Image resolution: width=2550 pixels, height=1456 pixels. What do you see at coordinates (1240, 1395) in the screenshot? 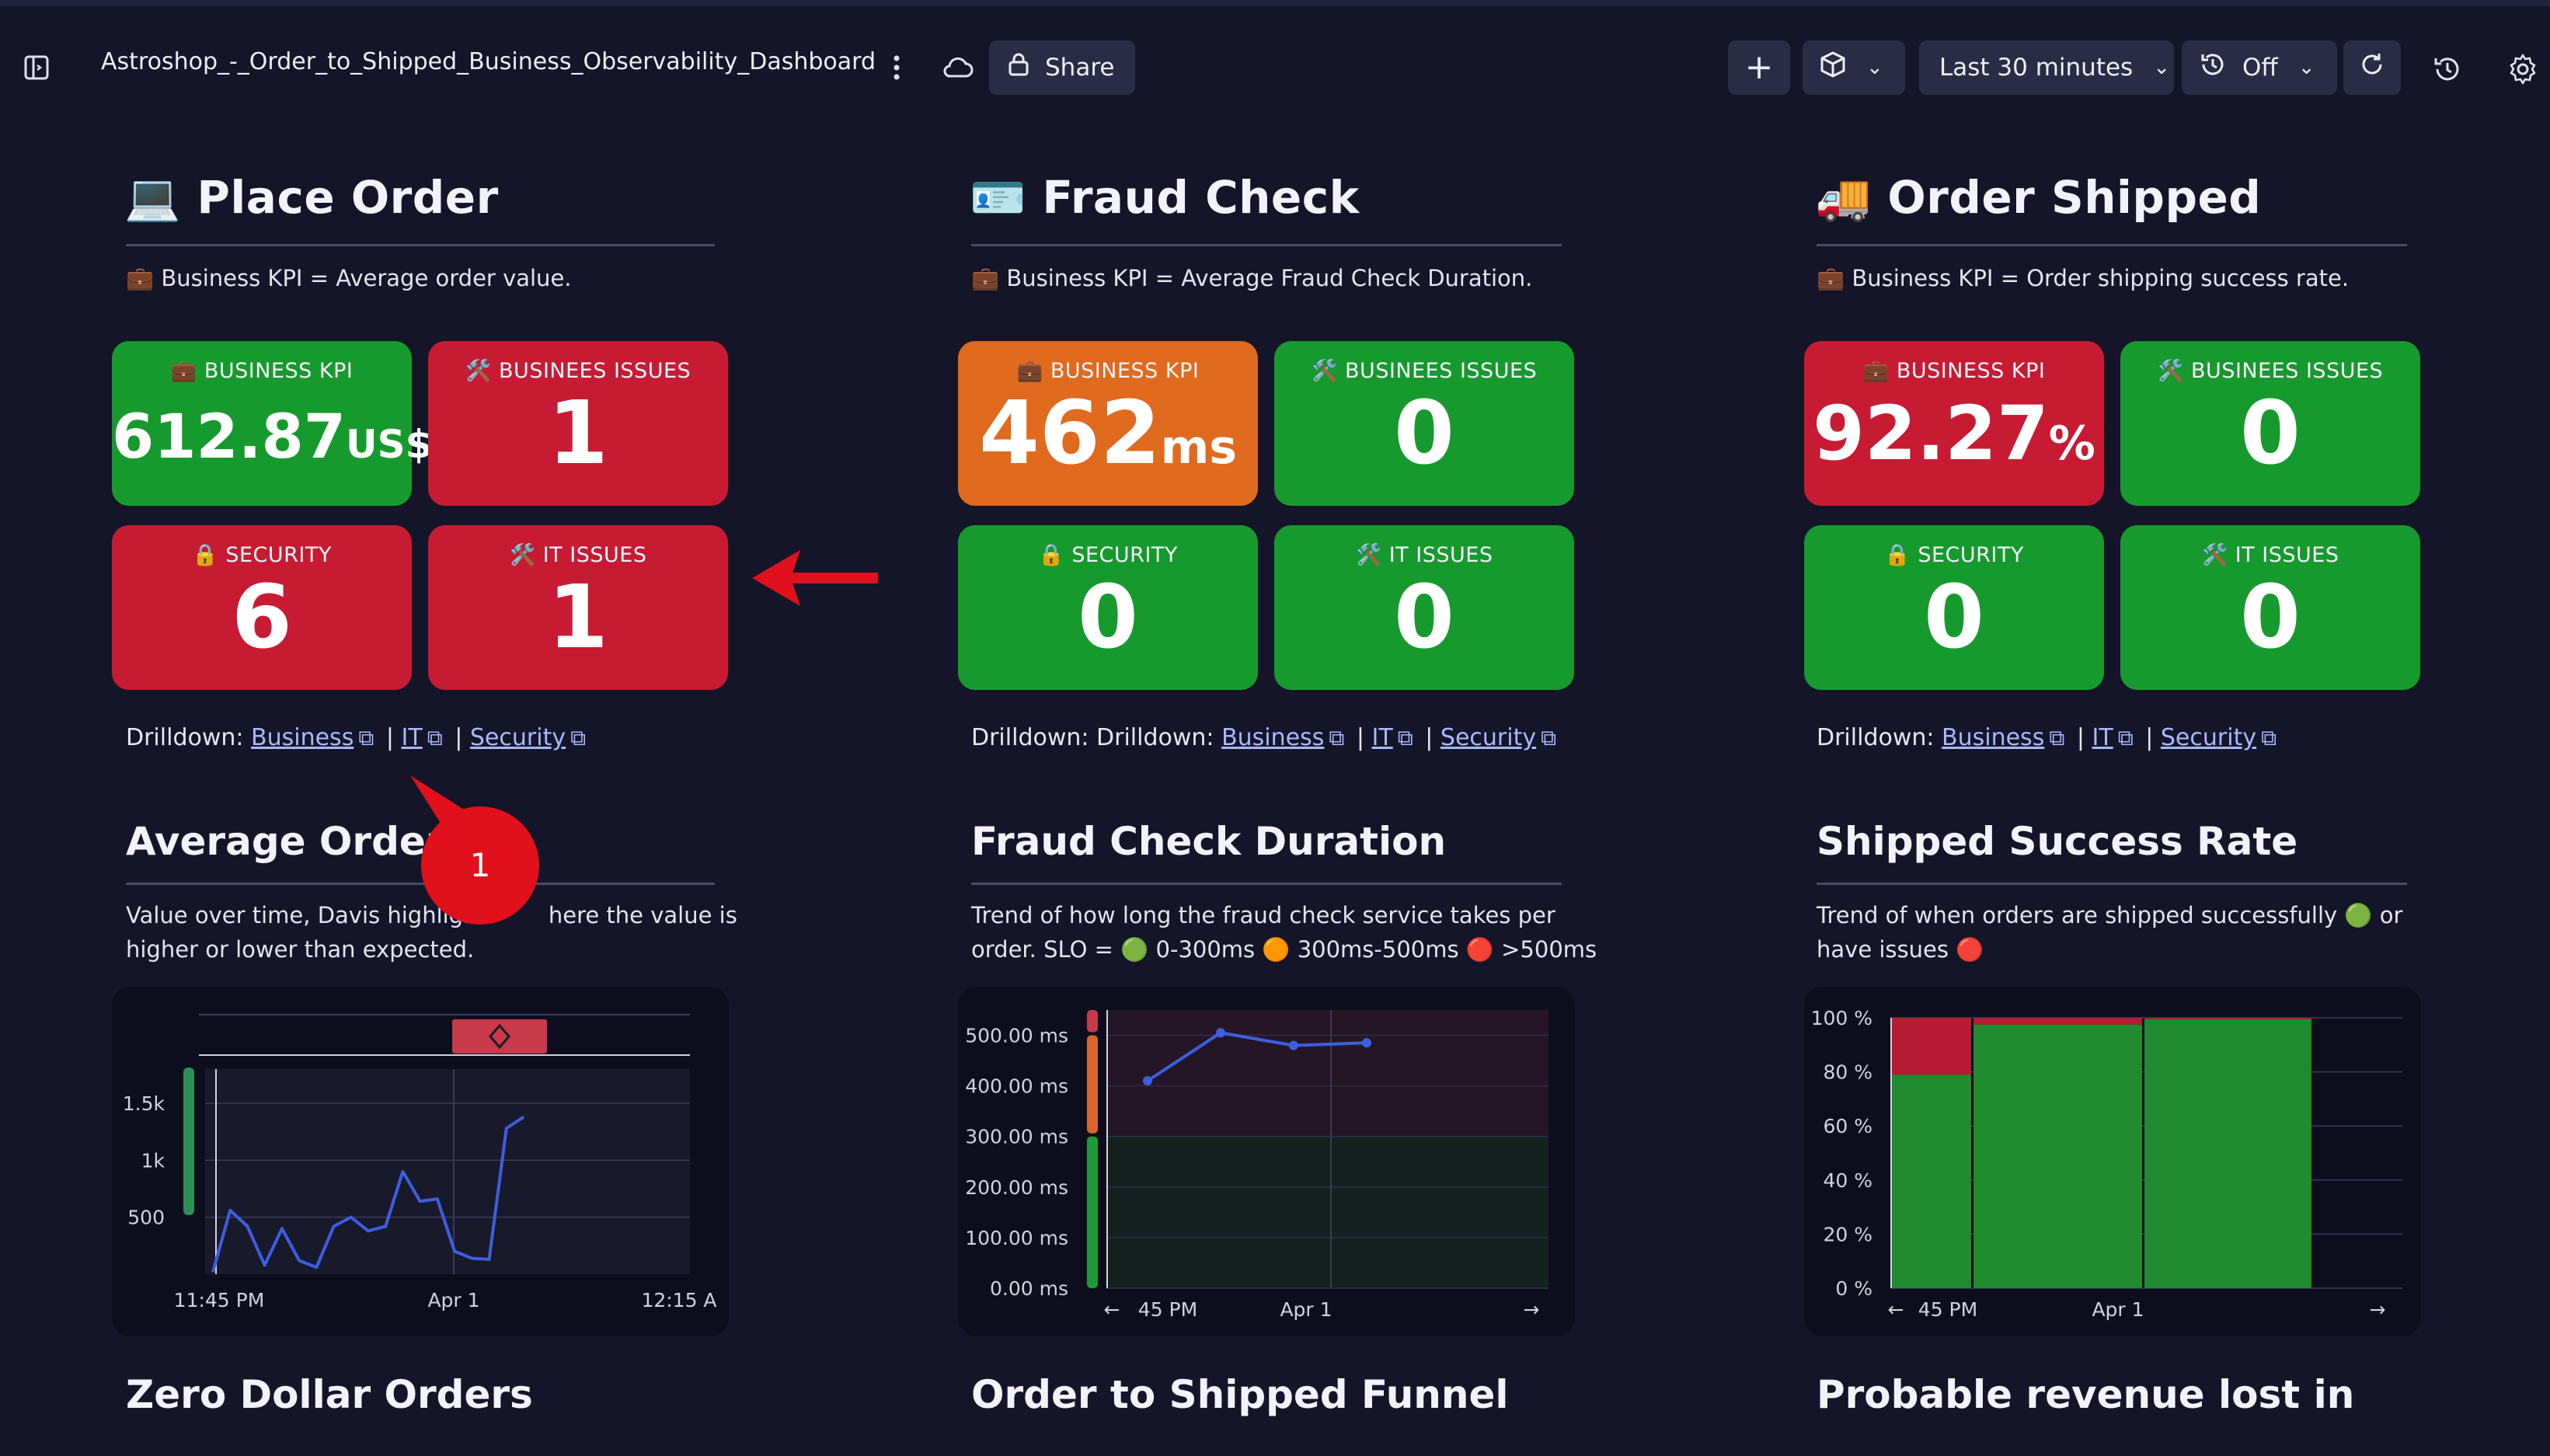
I see `next-section-title: Order to Shipped Funnel` at bounding box center [1240, 1395].